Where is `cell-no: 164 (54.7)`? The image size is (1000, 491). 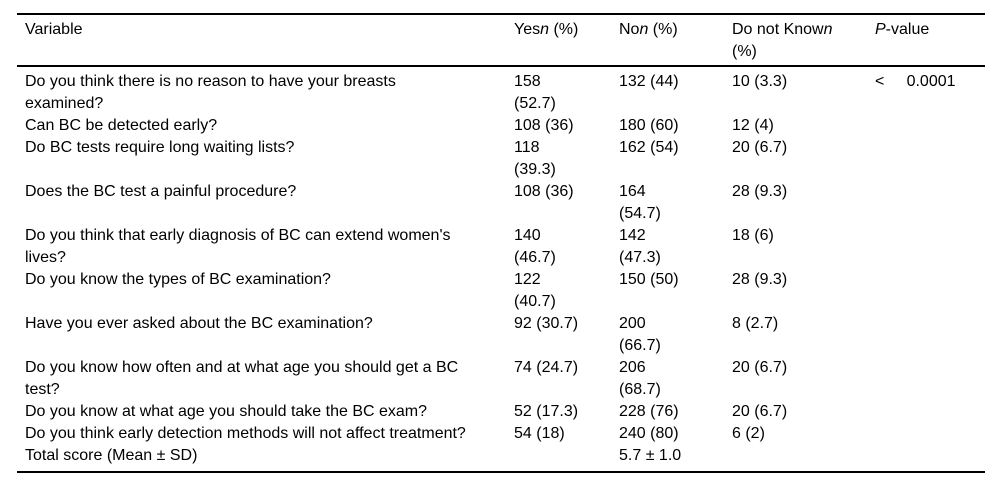
cell-no: 164 (54.7) is located at coordinates (640, 202).